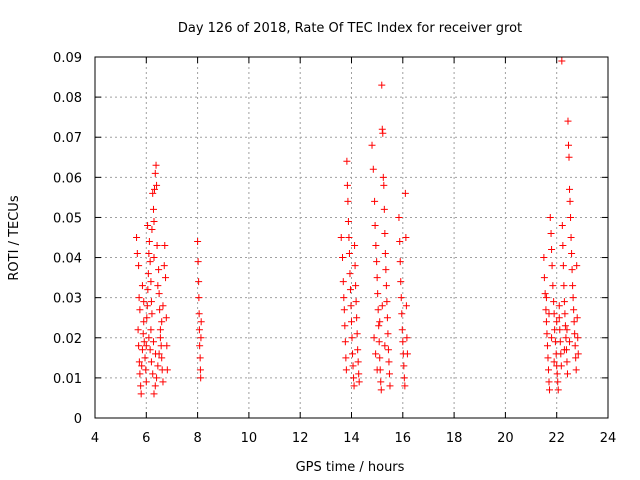 This screenshot has height=480, width=640. Describe the element at coordinates (14, 237) in the screenshot. I see `y-axis-label: ROTI / TECUs` at that location.